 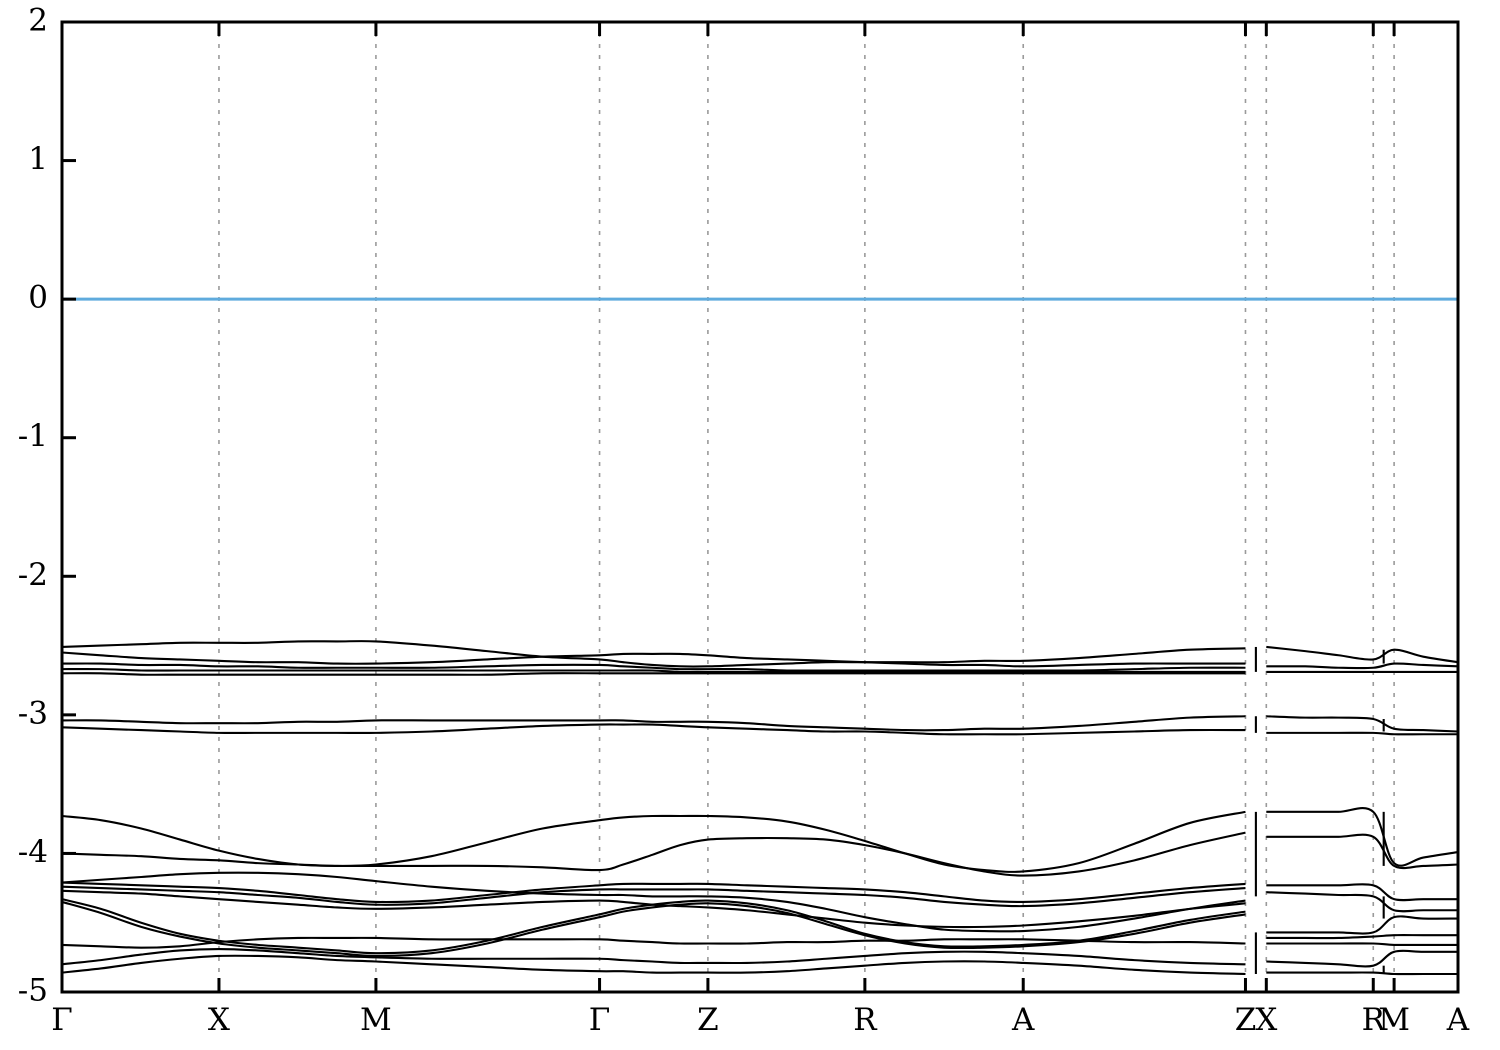 What do you see at coordinates (38, 298) in the screenshot?
I see `ytick-label-0: 0` at bounding box center [38, 298].